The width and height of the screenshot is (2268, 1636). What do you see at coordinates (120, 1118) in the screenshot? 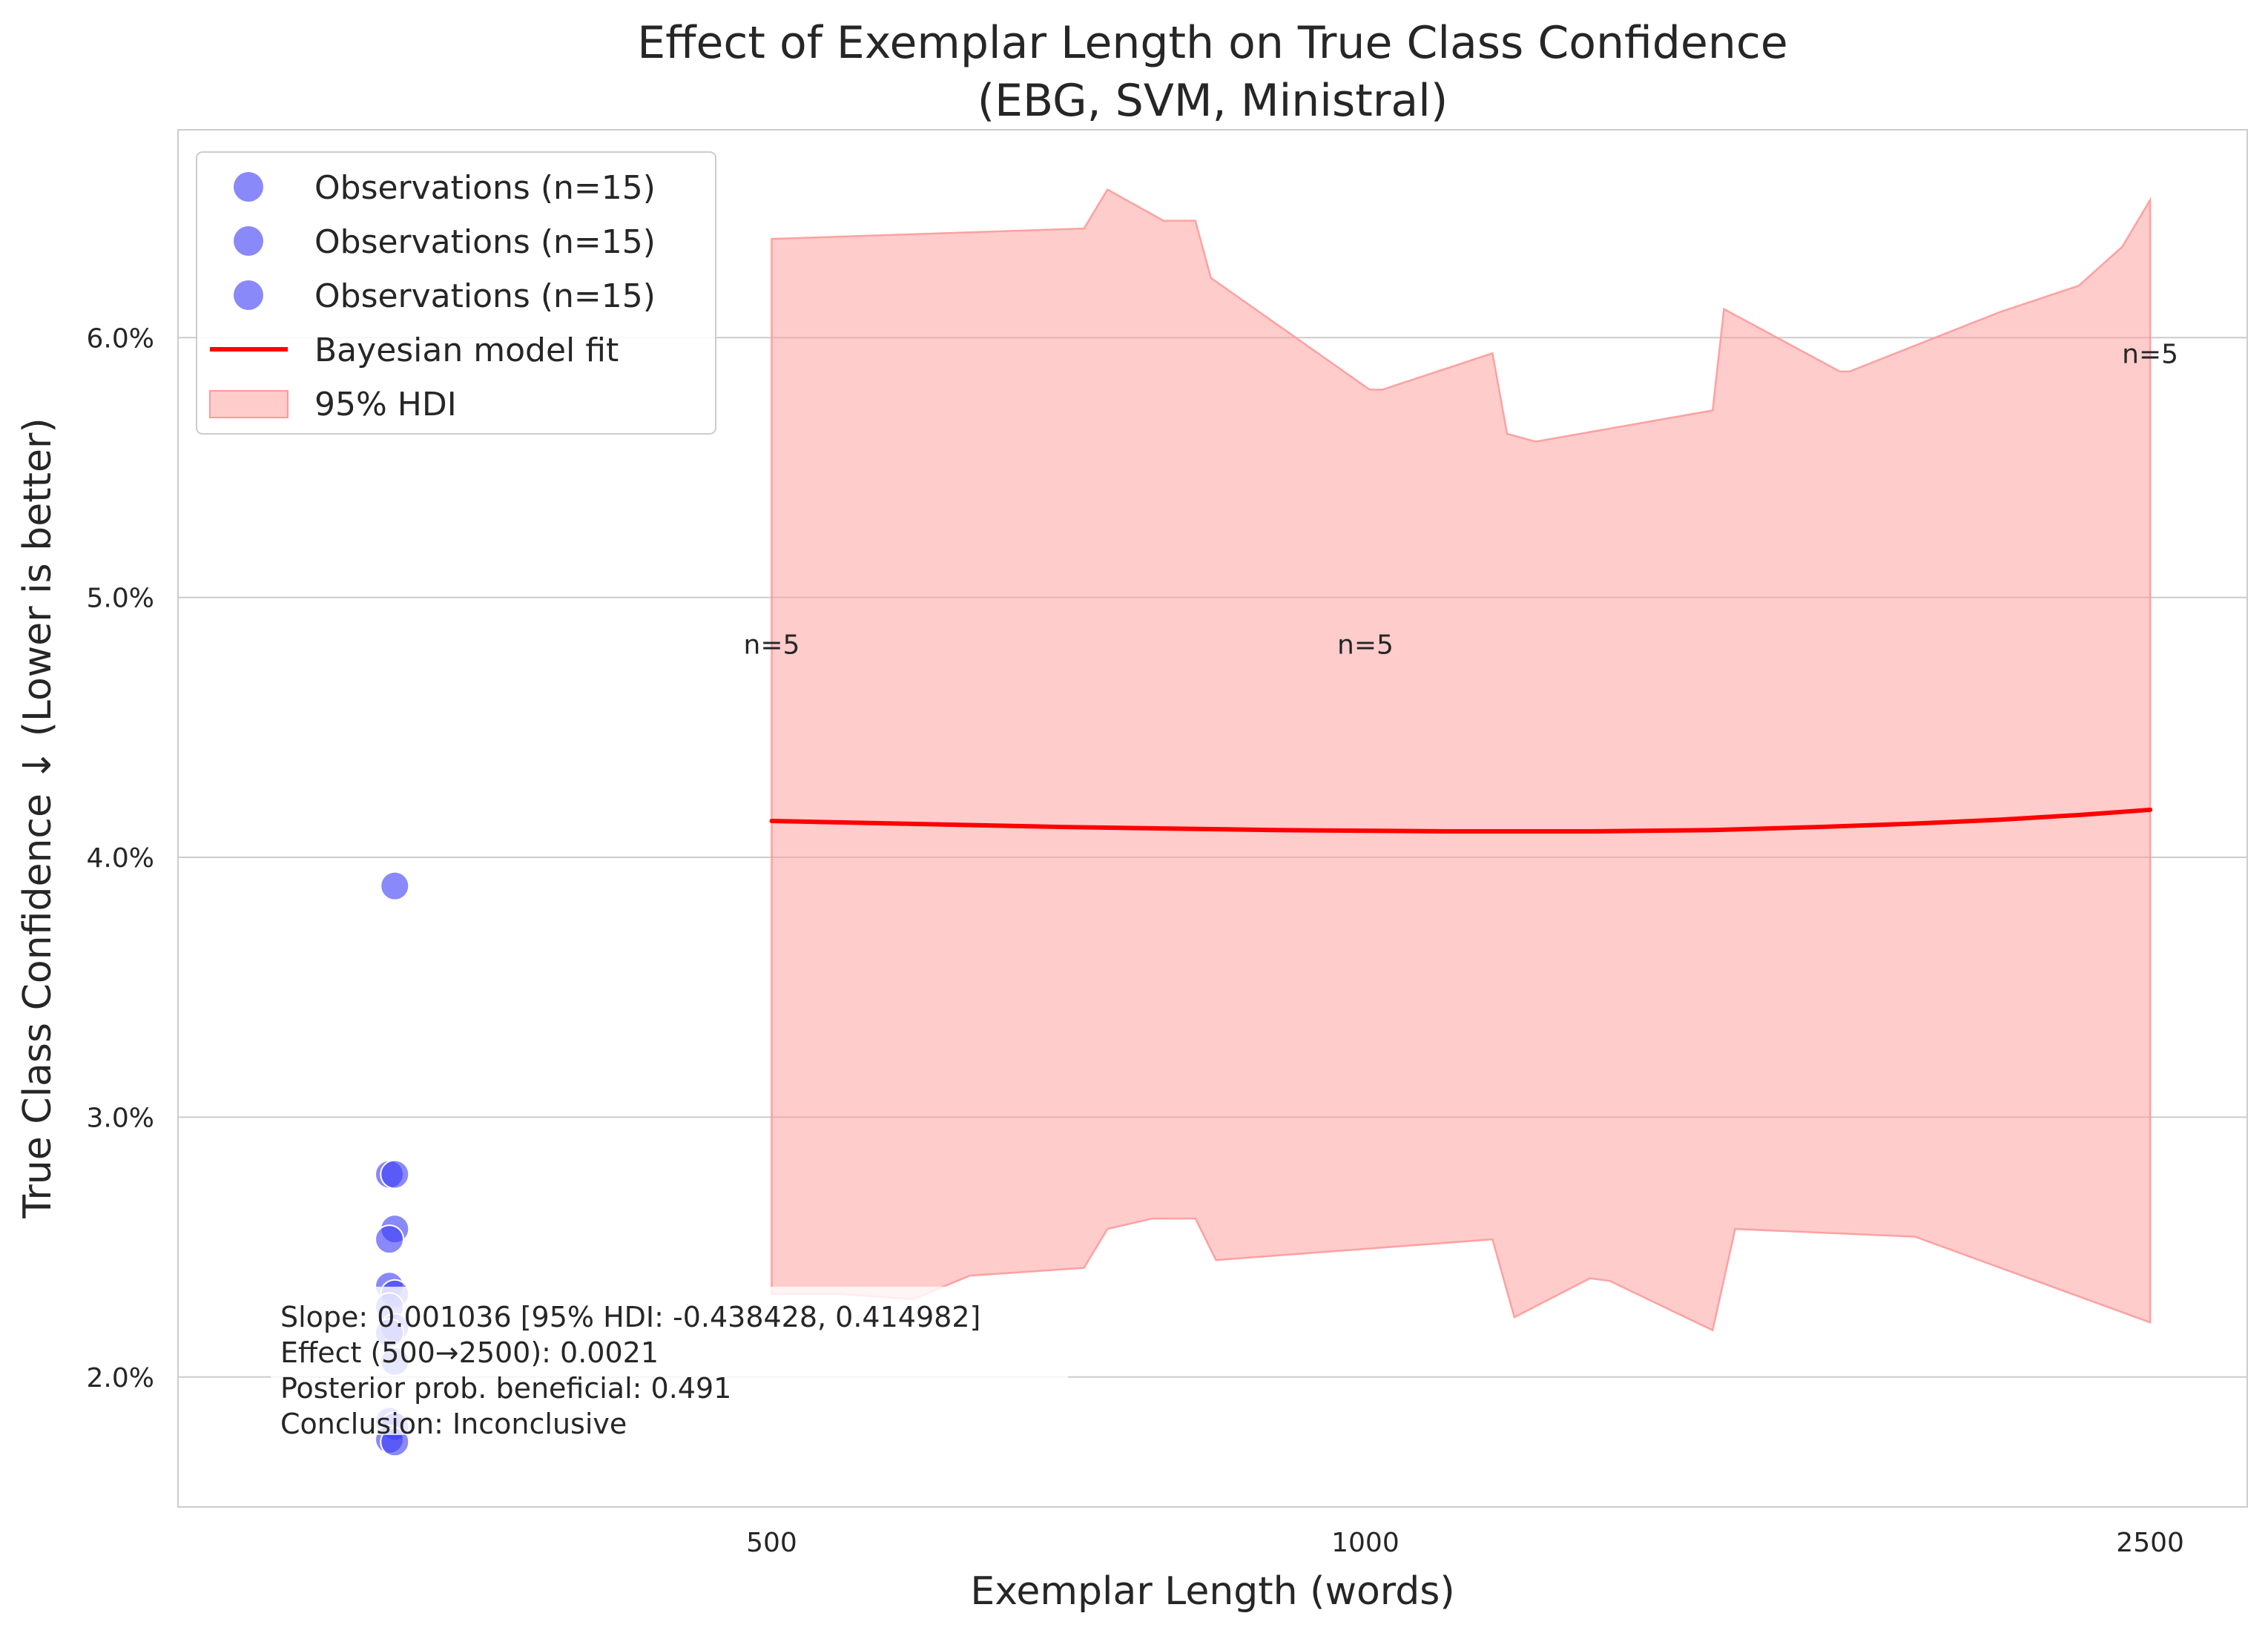
I see `y-tick-label: 3.0%` at bounding box center [120, 1118].